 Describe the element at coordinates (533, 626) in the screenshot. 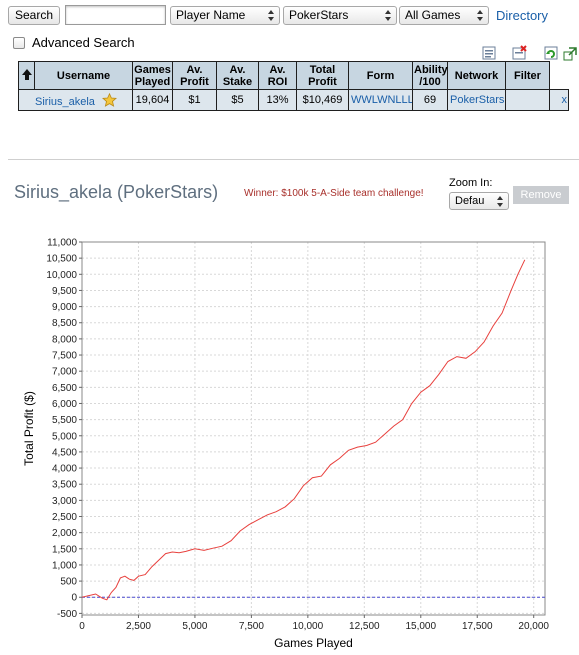

I see `x-tick-label: 20,000` at that location.